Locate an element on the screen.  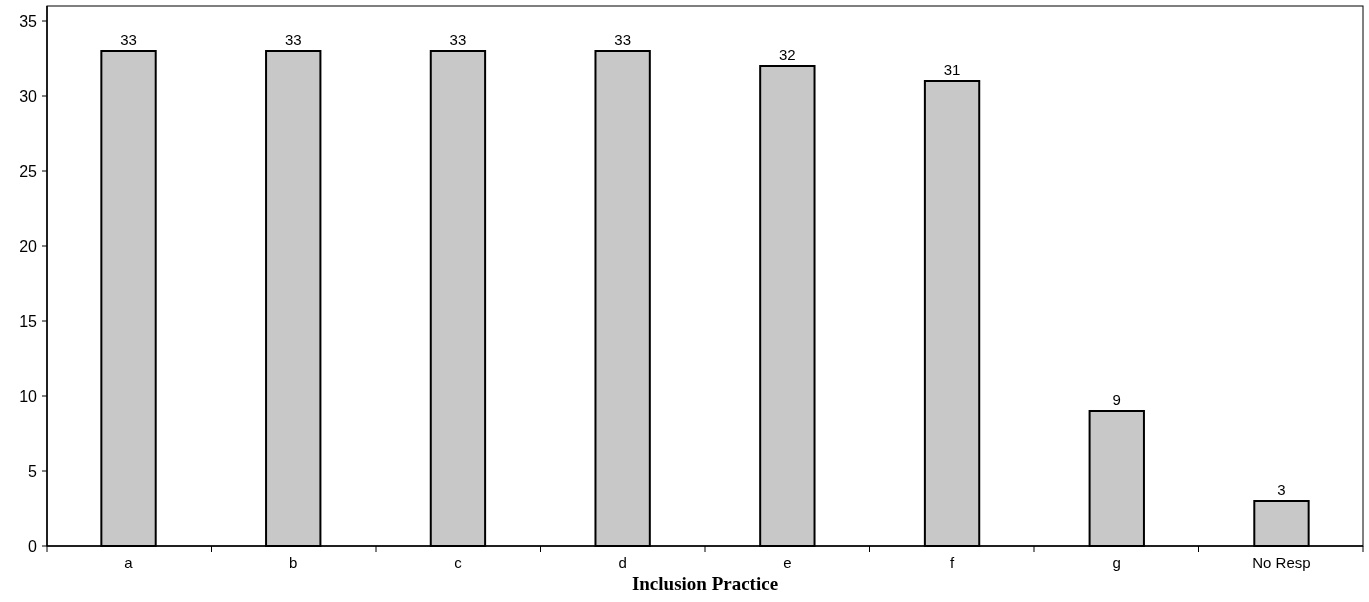
y-tick-label: 20 is located at coordinates (28, 246).